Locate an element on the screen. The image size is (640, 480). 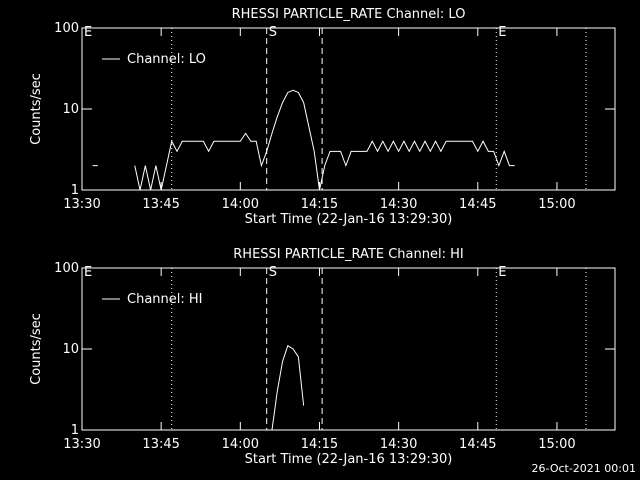
data-line is located at coordinates (288, 387).